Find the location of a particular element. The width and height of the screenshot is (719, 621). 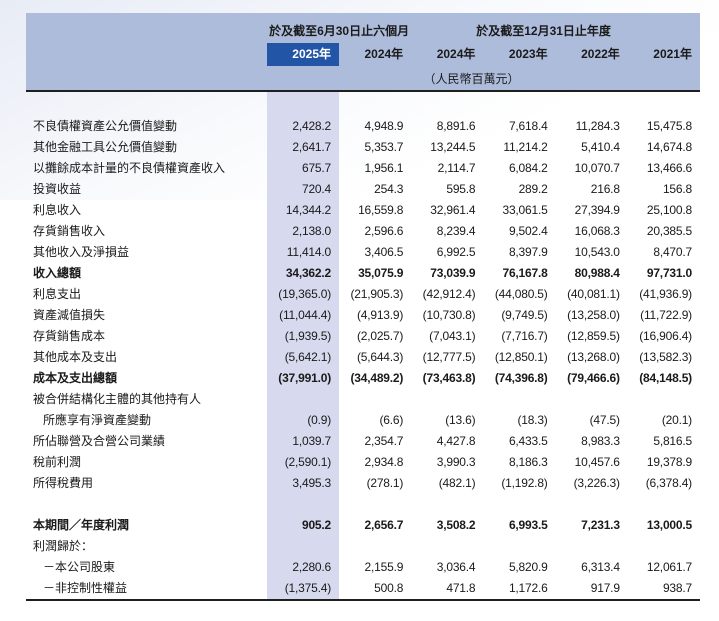

unit-note-row: （人民幣百萬元） is located at coordinates (363, 78).